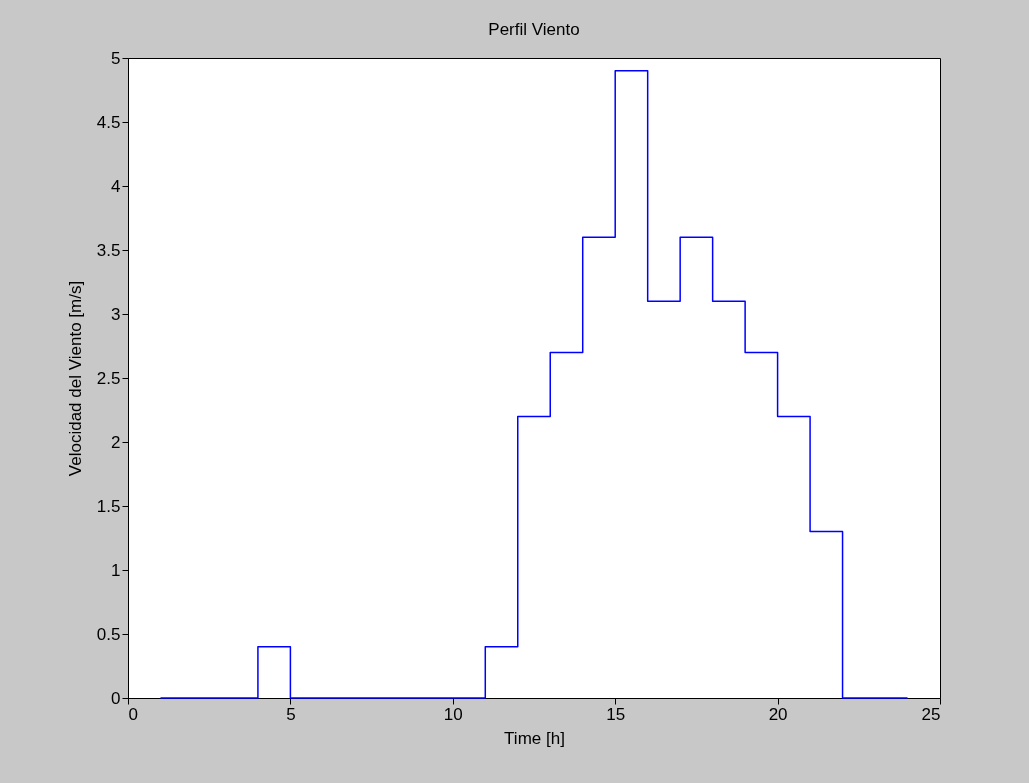 The height and width of the screenshot is (783, 1029). I want to click on x-tick-label: 5, so click(291, 714).